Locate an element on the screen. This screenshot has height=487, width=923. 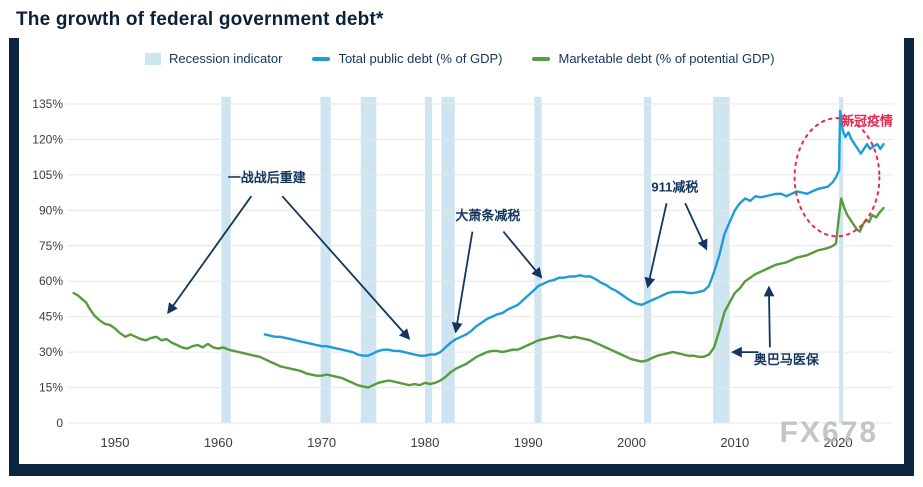
annotation-tax-cut-911: 911减税 is located at coordinates (674, 186).